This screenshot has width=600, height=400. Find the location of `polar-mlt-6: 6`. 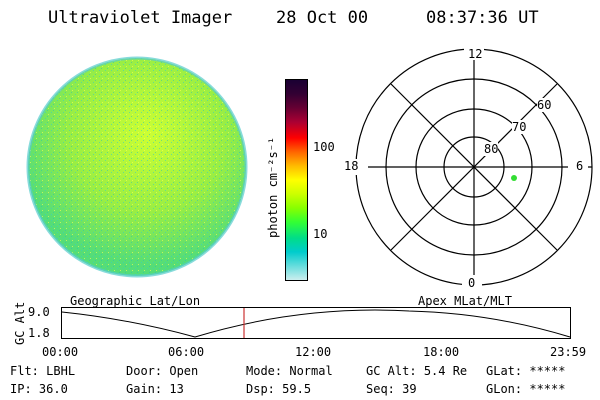

polar-mlt-6: 6 is located at coordinates (580, 166).